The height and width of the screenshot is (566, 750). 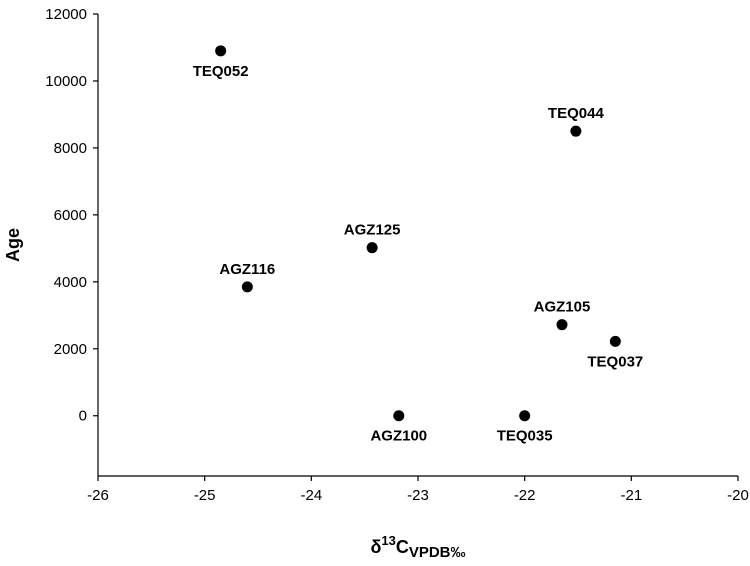 What do you see at coordinates (70, 282) in the screenshot?
I see `y-tick-label: 4000` at bounding box center [70, 282].